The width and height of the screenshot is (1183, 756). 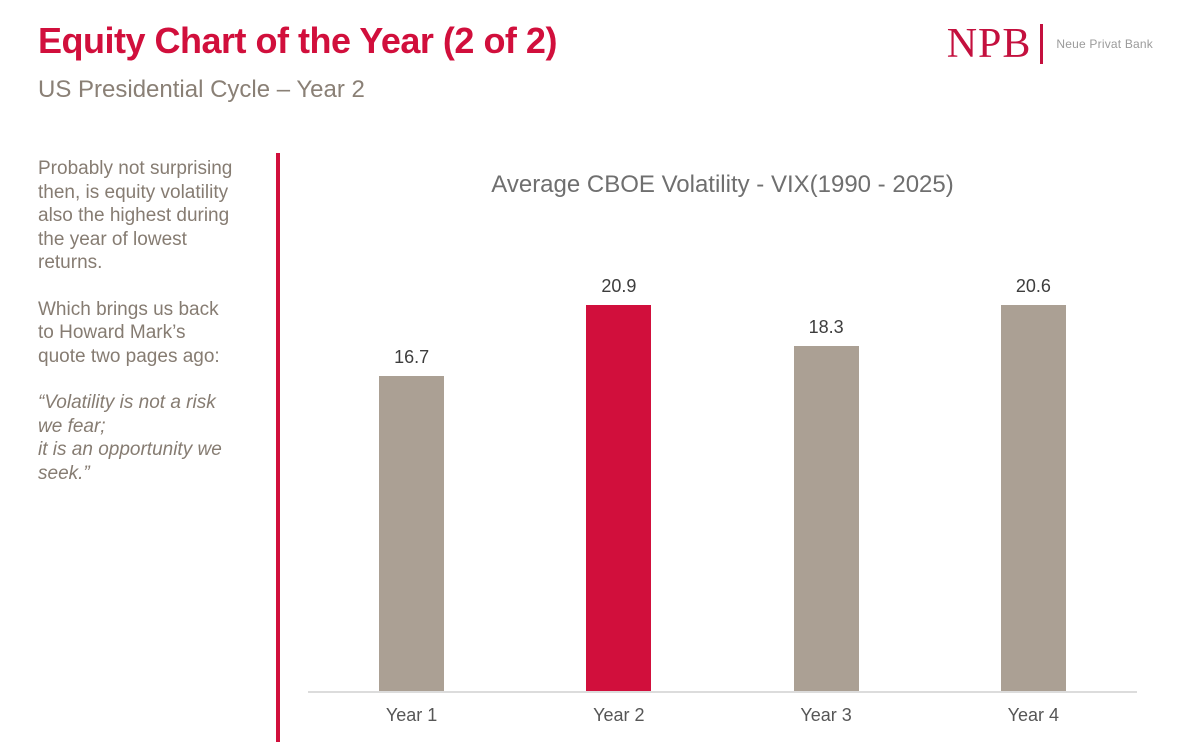 What do you see at coordinates (826, 326) in the screenshot?
I see `bar-value-label: 18.3` at bounding box center [826, 326].